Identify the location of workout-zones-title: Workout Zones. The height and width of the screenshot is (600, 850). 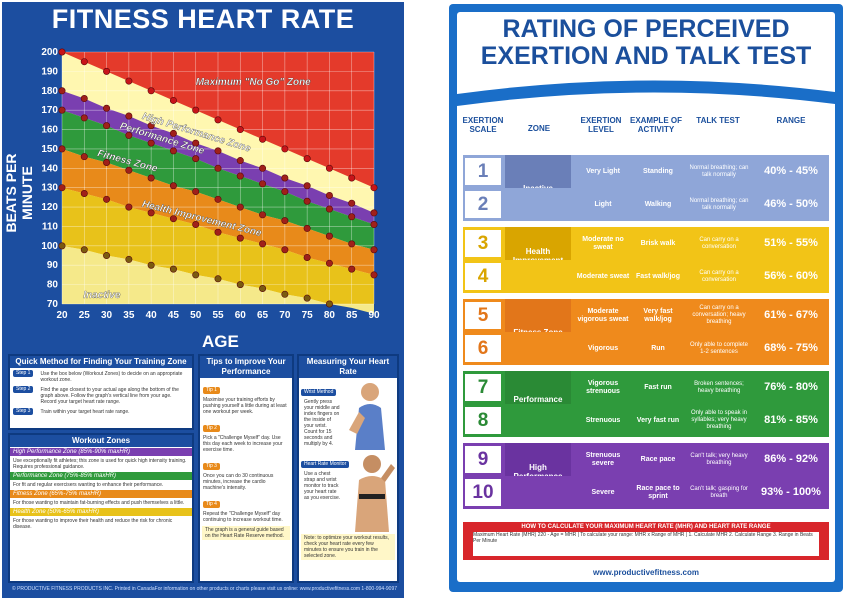
(101, 441).